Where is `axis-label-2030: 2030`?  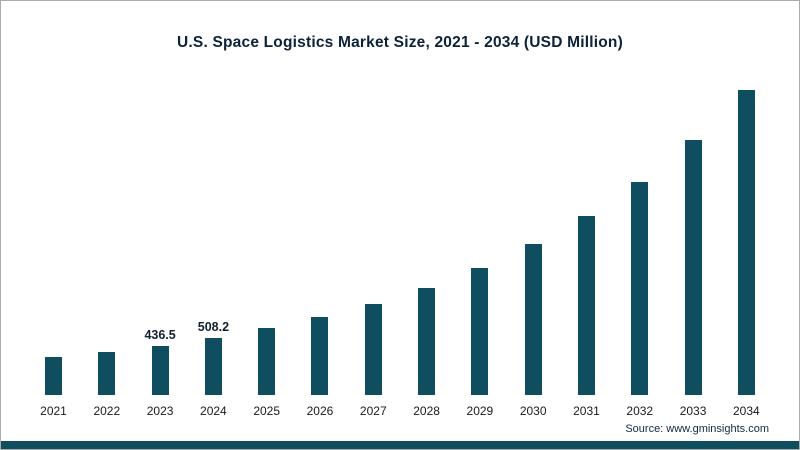
axis-label-2030: 2030 is located at coordinates (533, 411).